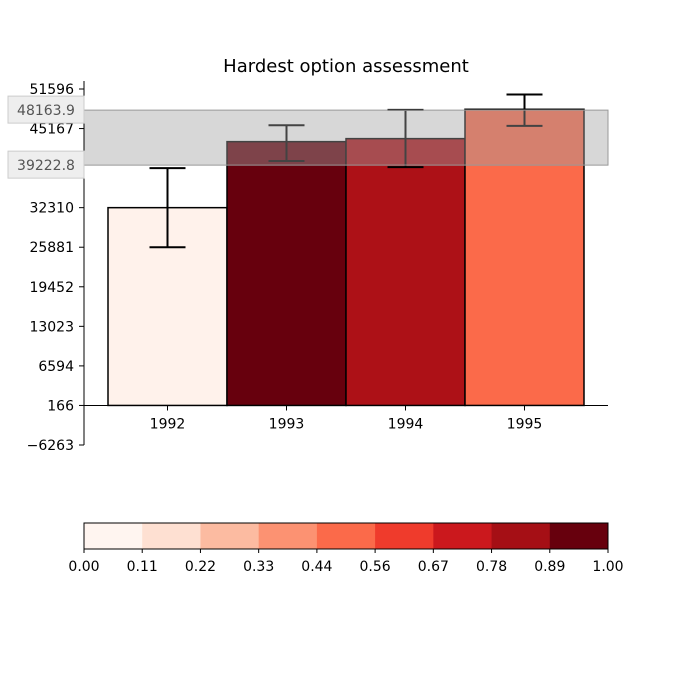  What do you see at coordinates (51, 288) in the screenshot?
I see `y-tick-label: 19452` at bounding box center [51, 288].